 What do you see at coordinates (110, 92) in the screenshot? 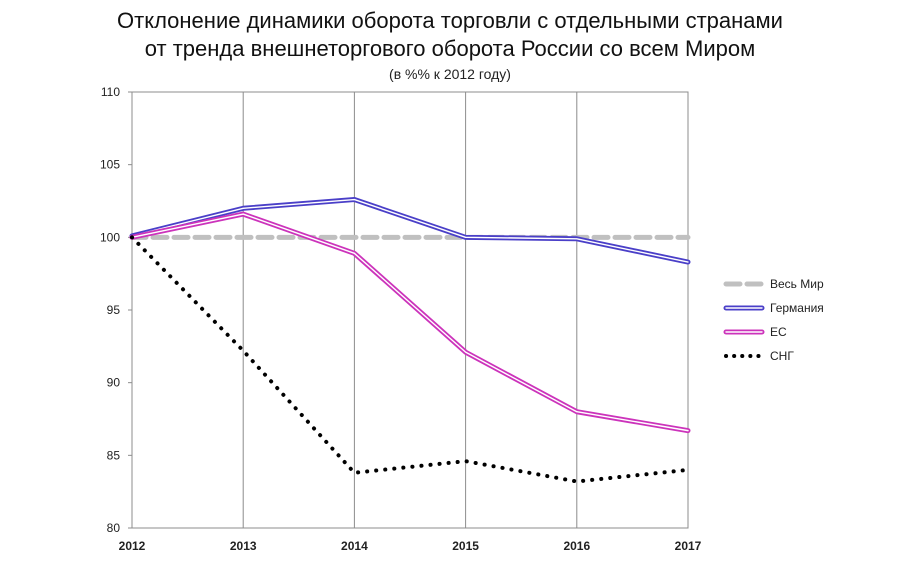
I see `y-tick-label: 110` at bounding box center [110, 92].